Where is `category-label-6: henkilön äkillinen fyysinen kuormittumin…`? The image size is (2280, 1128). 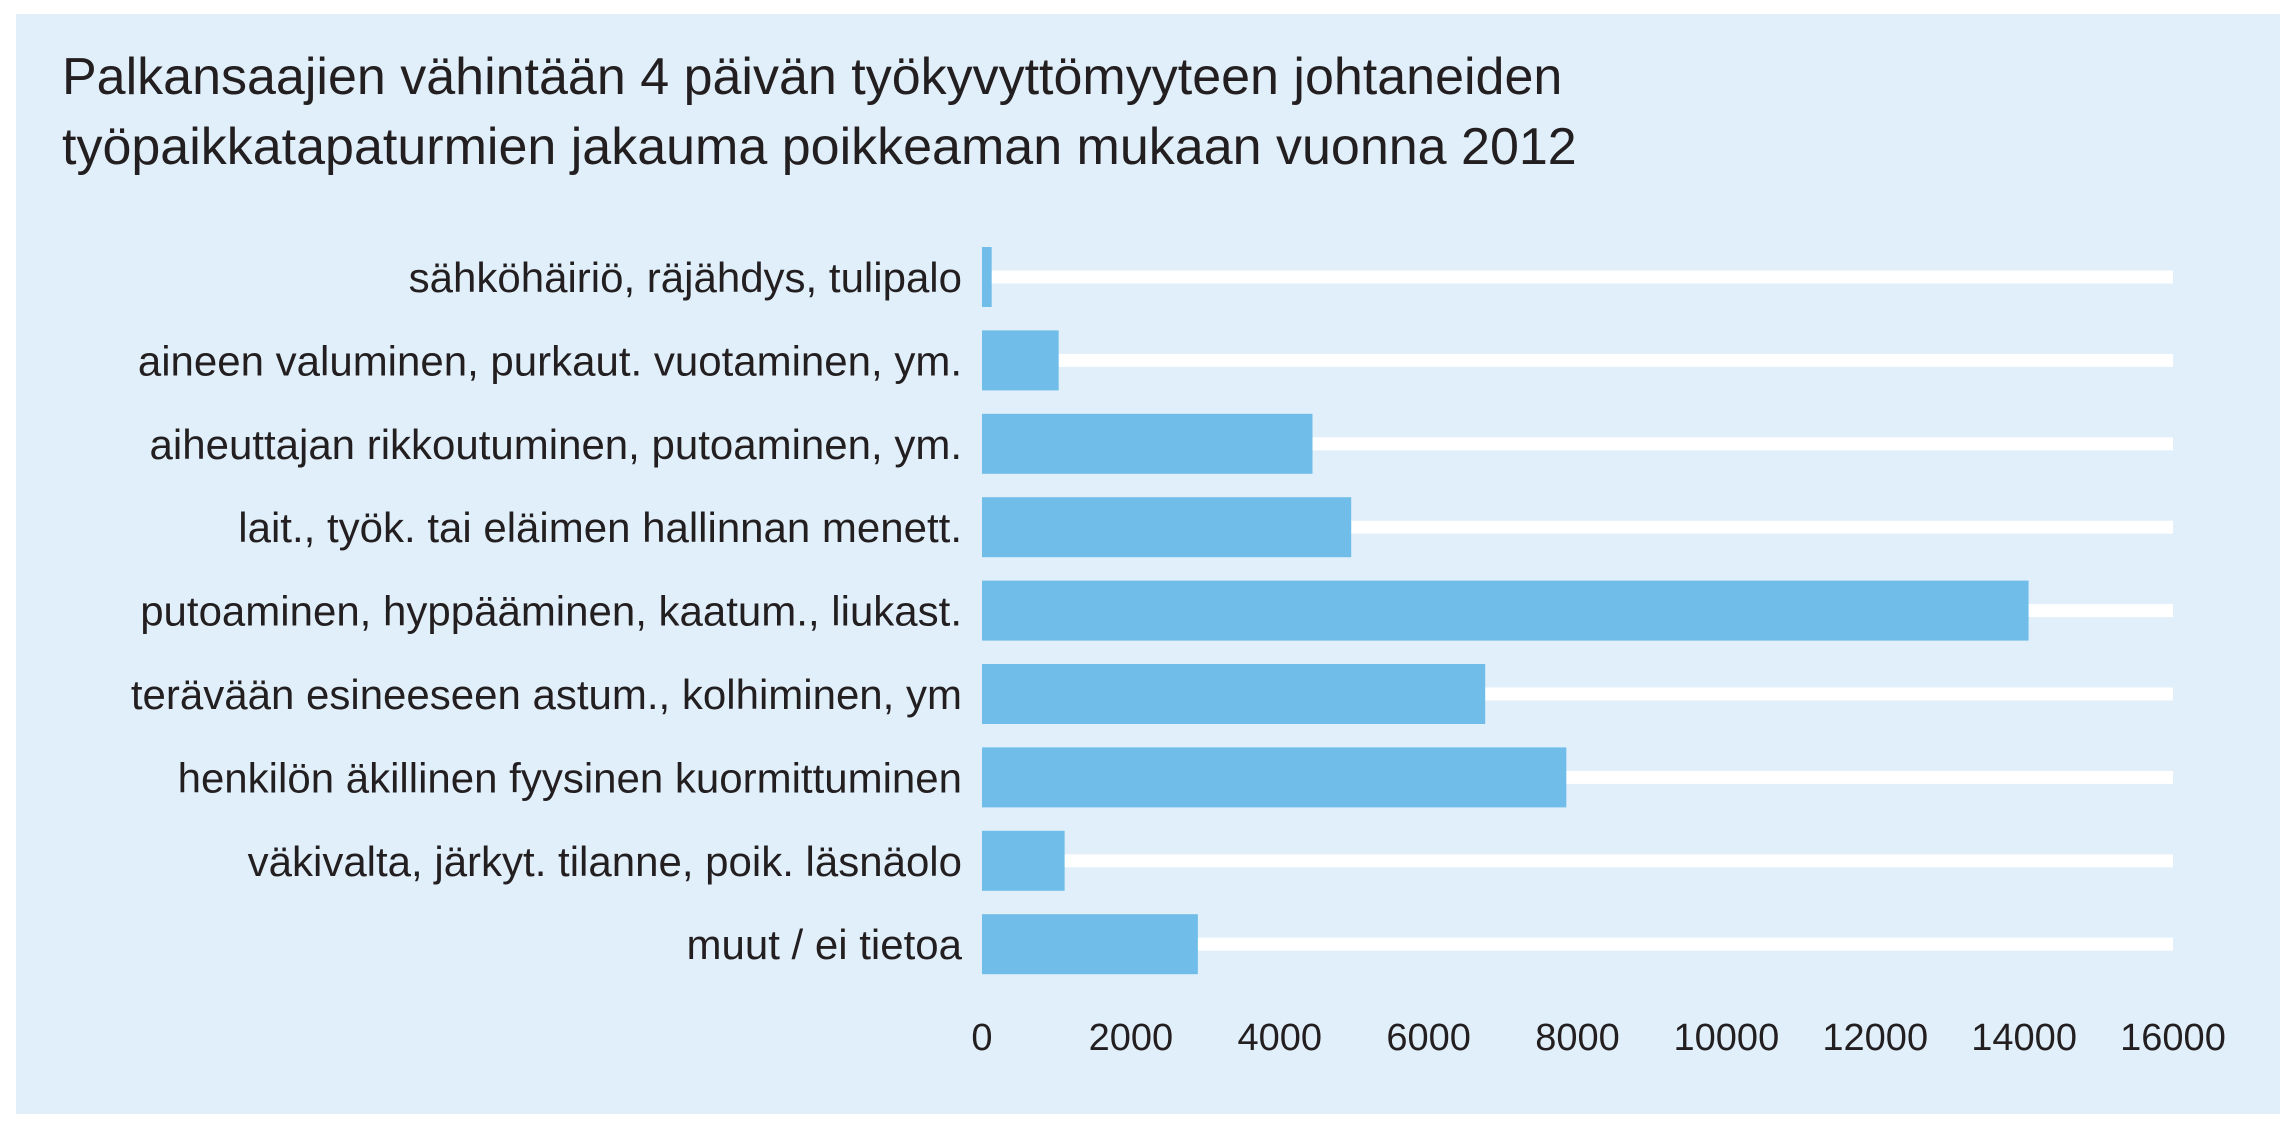 category-label-6: henkilön äkillinen fyysinen kuormittumin… is located at coordinates (570, 777).